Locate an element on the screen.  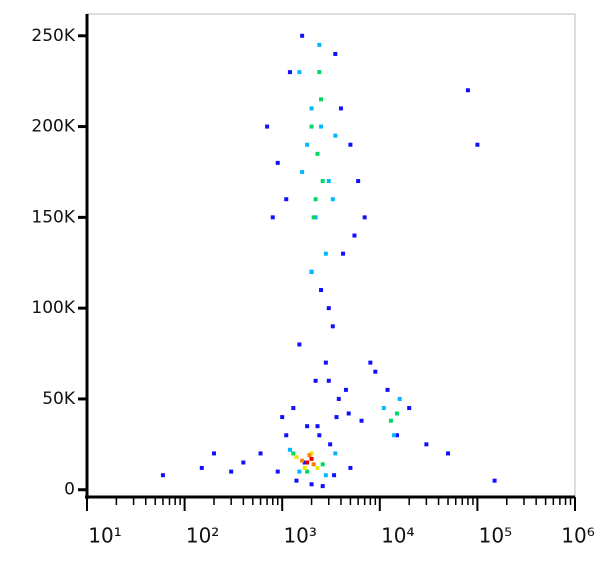
y-tick-label: 0 is located at coordinates (69, 490).